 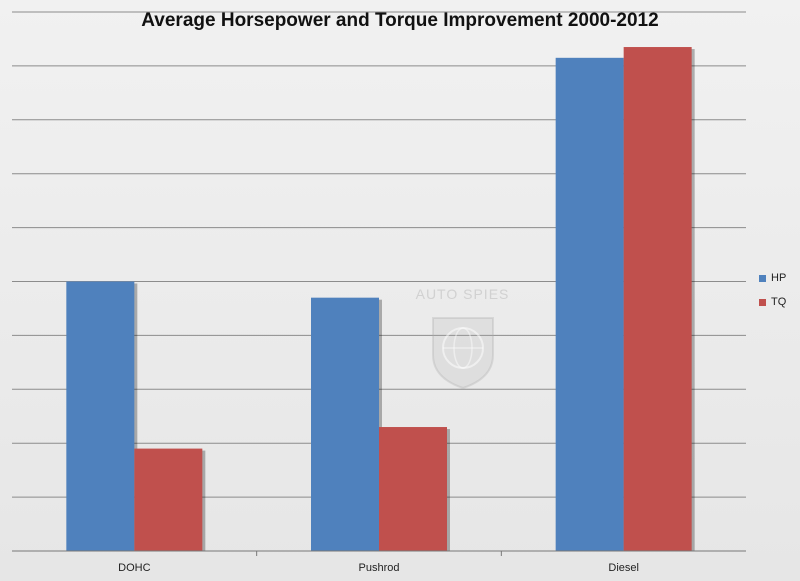 What do you see at coordinates (779, 278) in the screenshot?
I see `legend-label: HP` at bounding box center [779, 278].